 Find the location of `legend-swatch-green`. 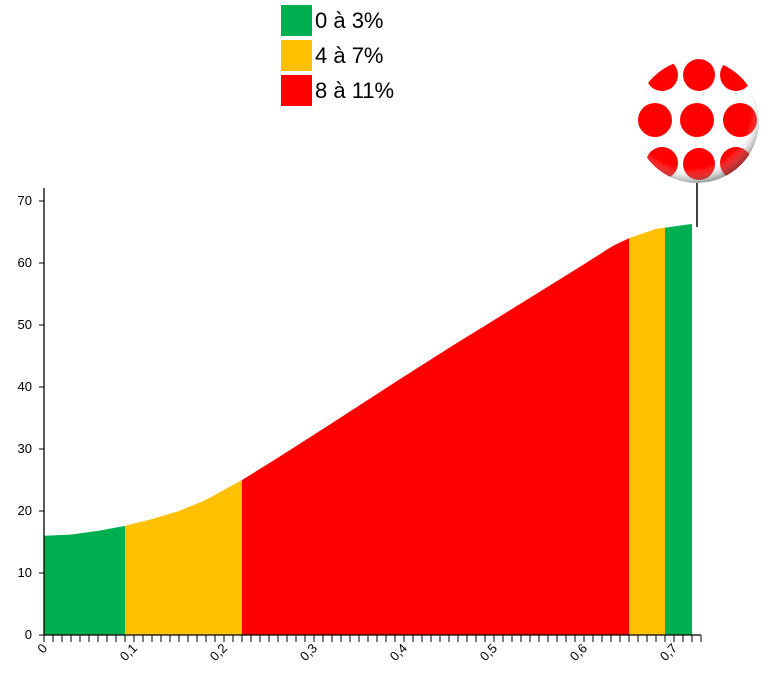

legend-swatch-green is located at coordinates (296, 20).